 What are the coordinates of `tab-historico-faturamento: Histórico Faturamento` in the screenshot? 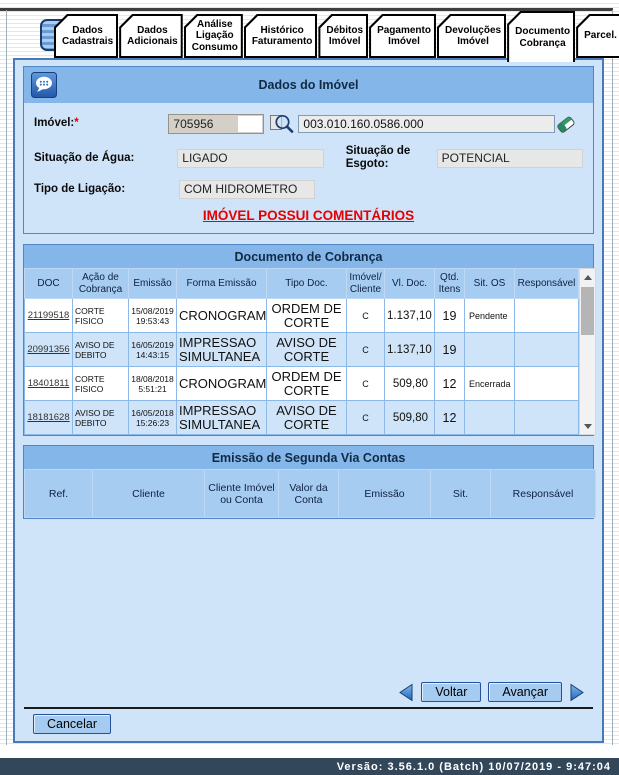 It's located at (280, 36).